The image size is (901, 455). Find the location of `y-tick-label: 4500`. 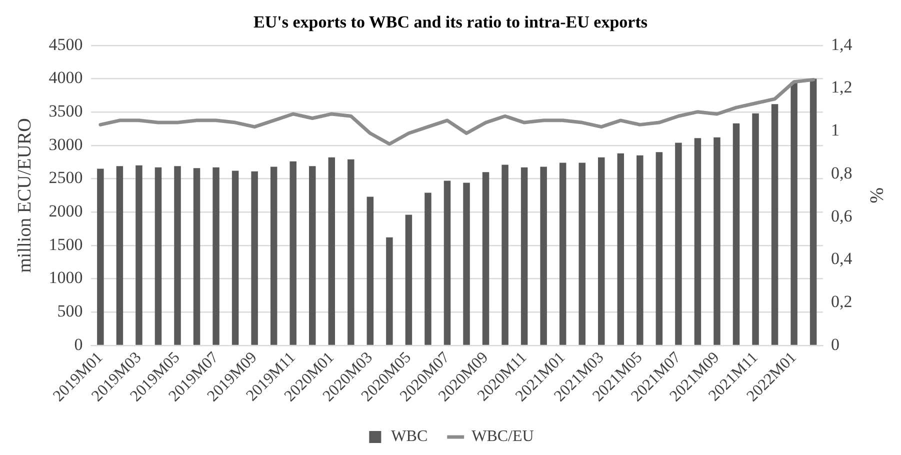

y-tick-label: 4500 is located at coordinates (65, 44).